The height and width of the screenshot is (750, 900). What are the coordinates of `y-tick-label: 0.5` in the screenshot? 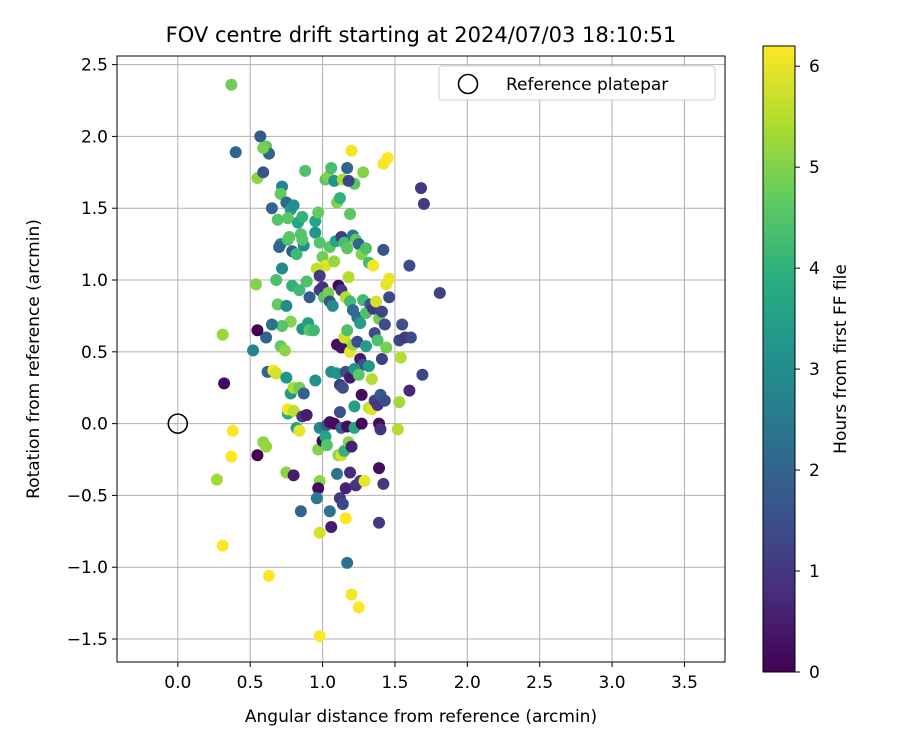 It's located at (94, 353).